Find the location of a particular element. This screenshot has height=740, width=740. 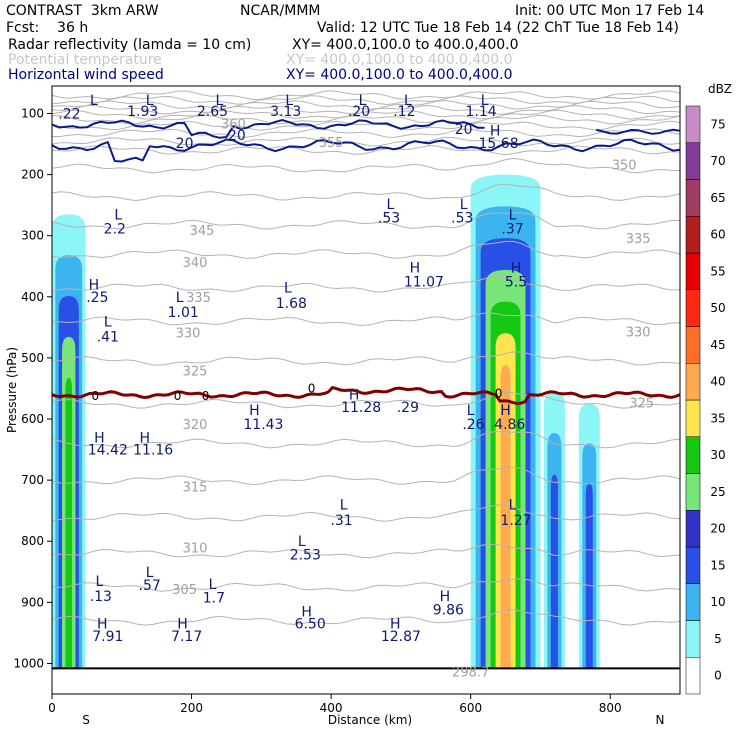

isentrope-label: 320 is located at coordinates (195, 425).